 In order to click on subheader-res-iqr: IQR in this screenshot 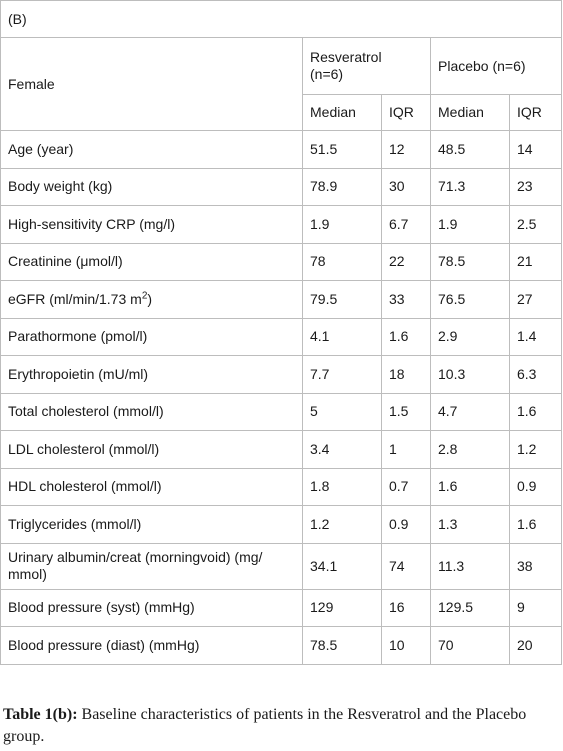, I will do `click(406, 112)`.